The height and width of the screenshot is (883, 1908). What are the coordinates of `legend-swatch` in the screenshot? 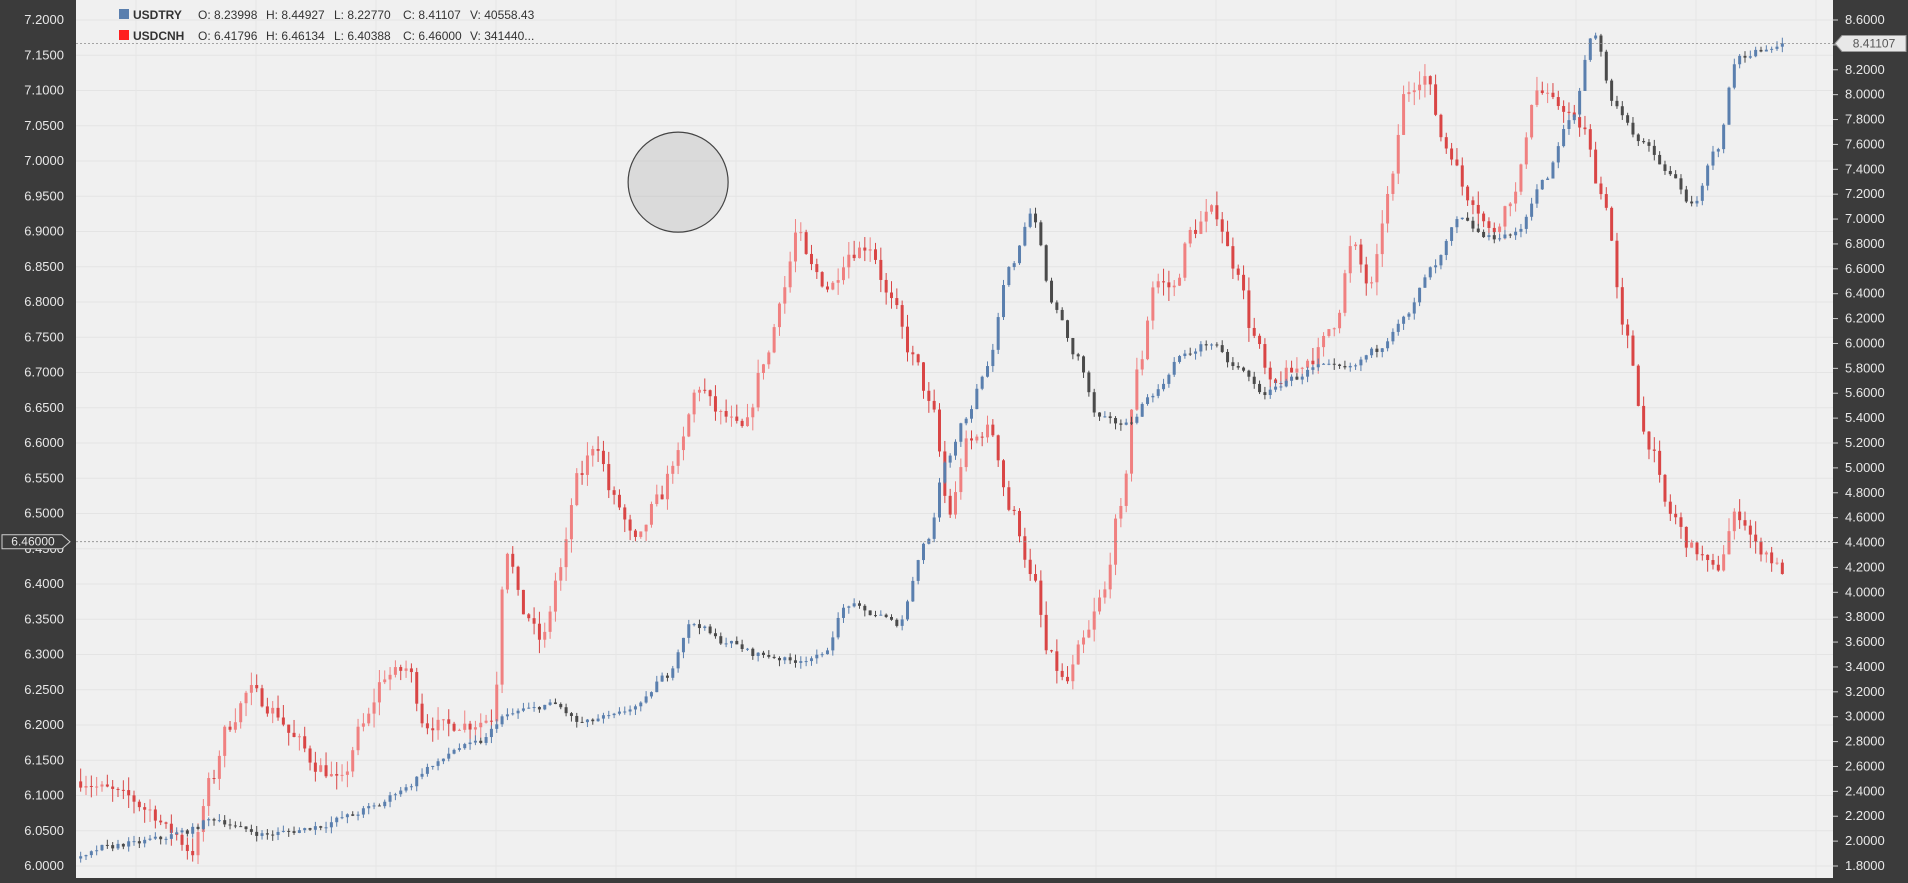 It's located at (124, 14).